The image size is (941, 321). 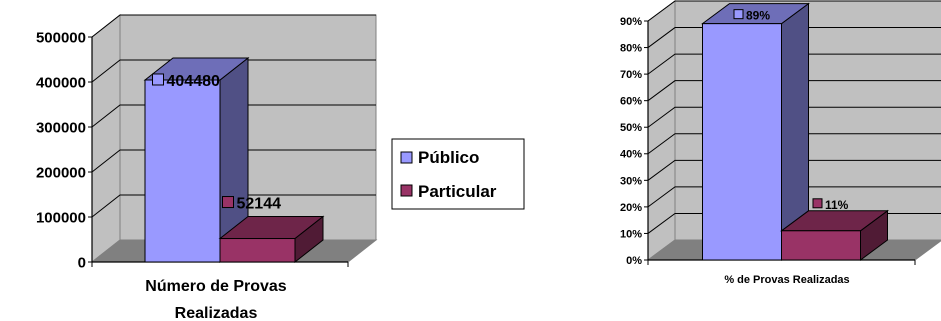 I want to click on legend-swatch-particular, so click(x=406, y=190).